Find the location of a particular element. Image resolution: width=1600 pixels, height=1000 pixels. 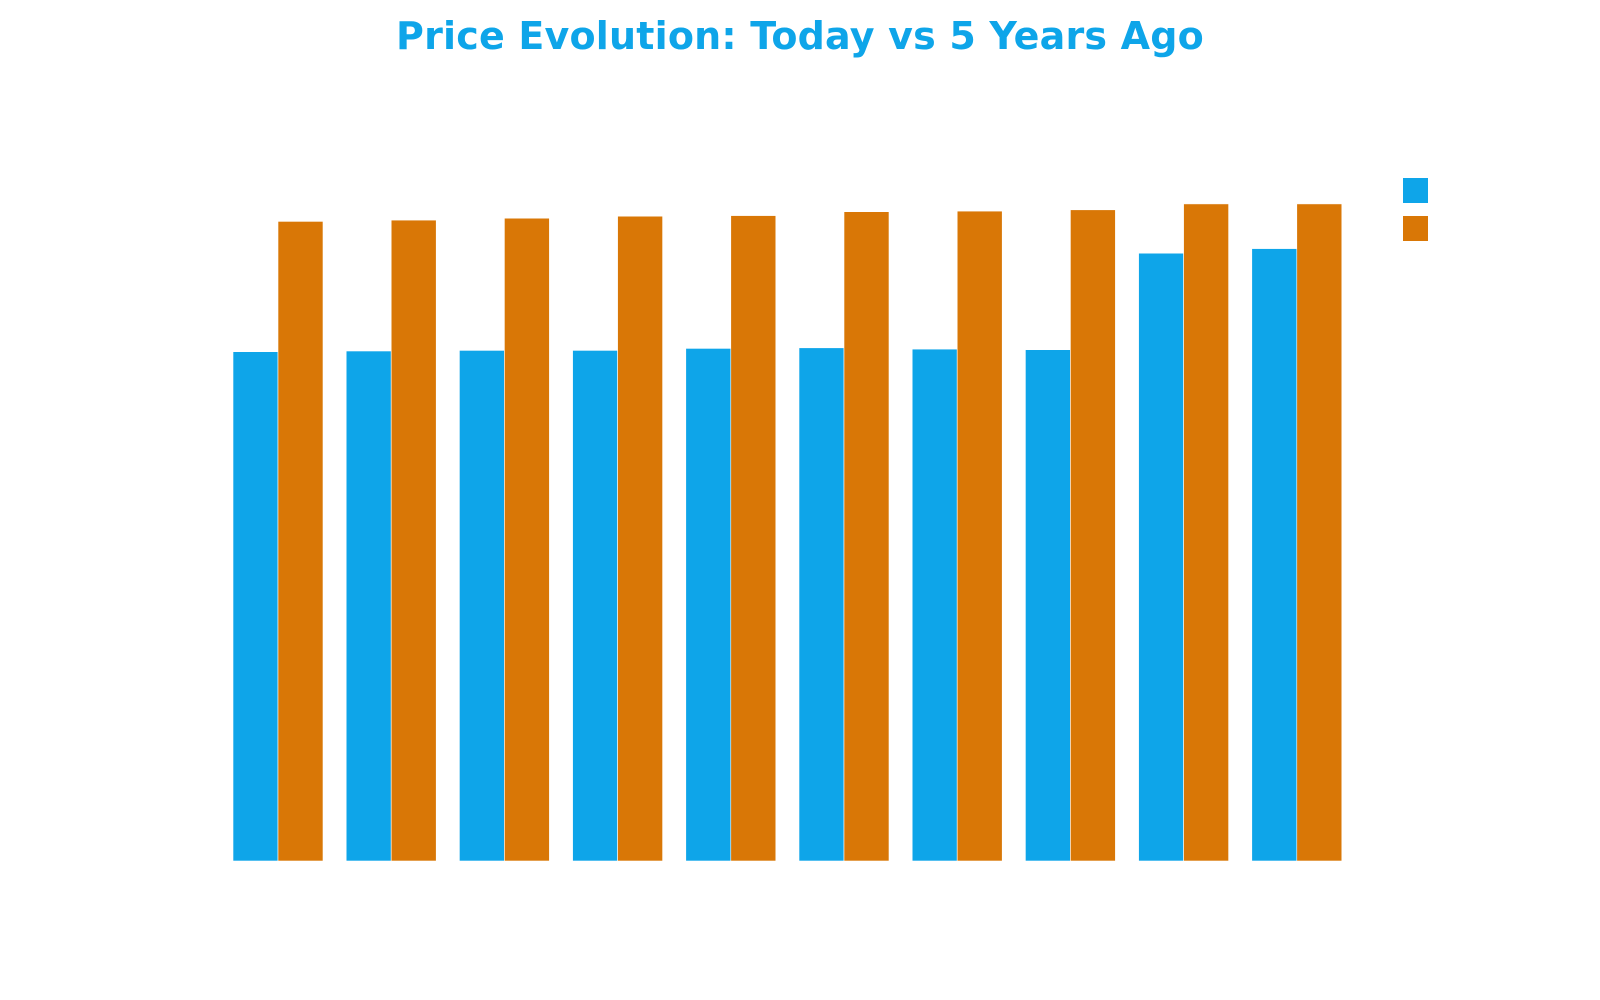

chart-title: Price Evolution: Today vs 5 Years Ago is located at coordinates (800, 36).